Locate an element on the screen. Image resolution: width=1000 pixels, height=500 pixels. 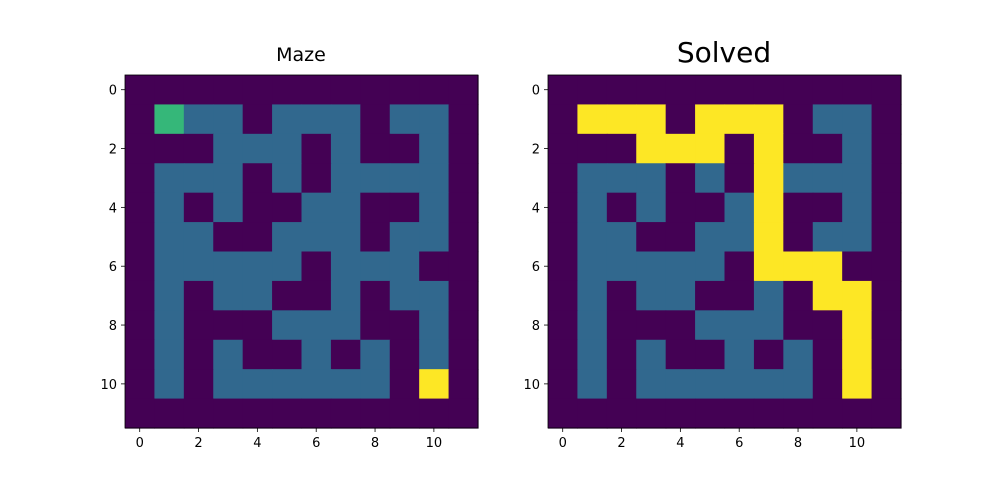
heatmap-cell-r1-c7 is located at coordinates (769, 119).